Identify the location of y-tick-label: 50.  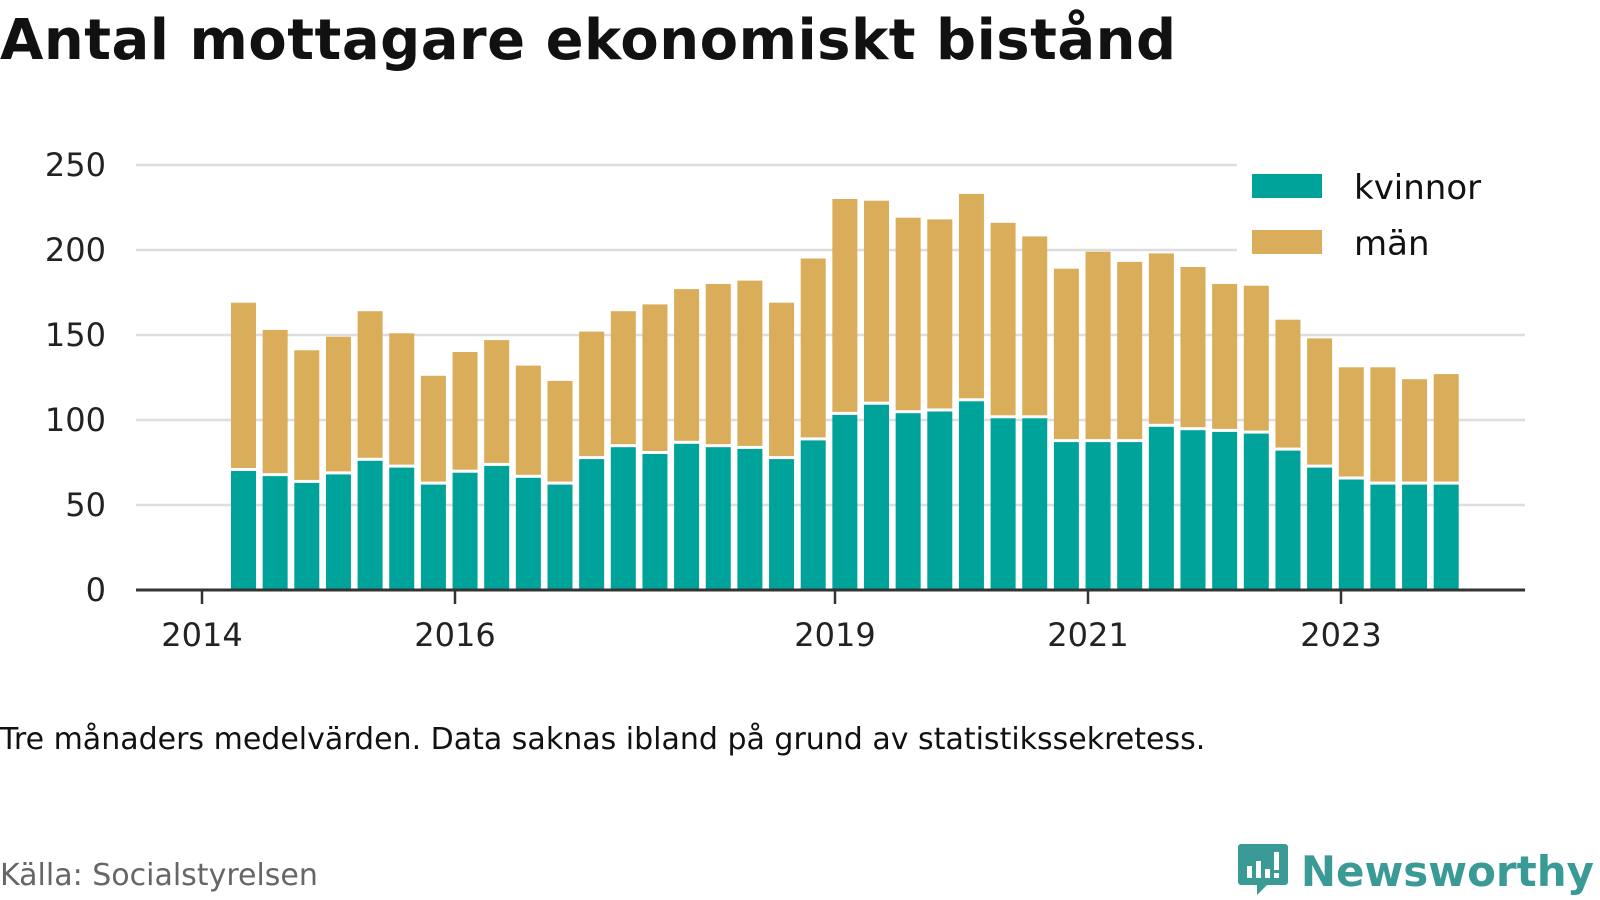
(85, 505).